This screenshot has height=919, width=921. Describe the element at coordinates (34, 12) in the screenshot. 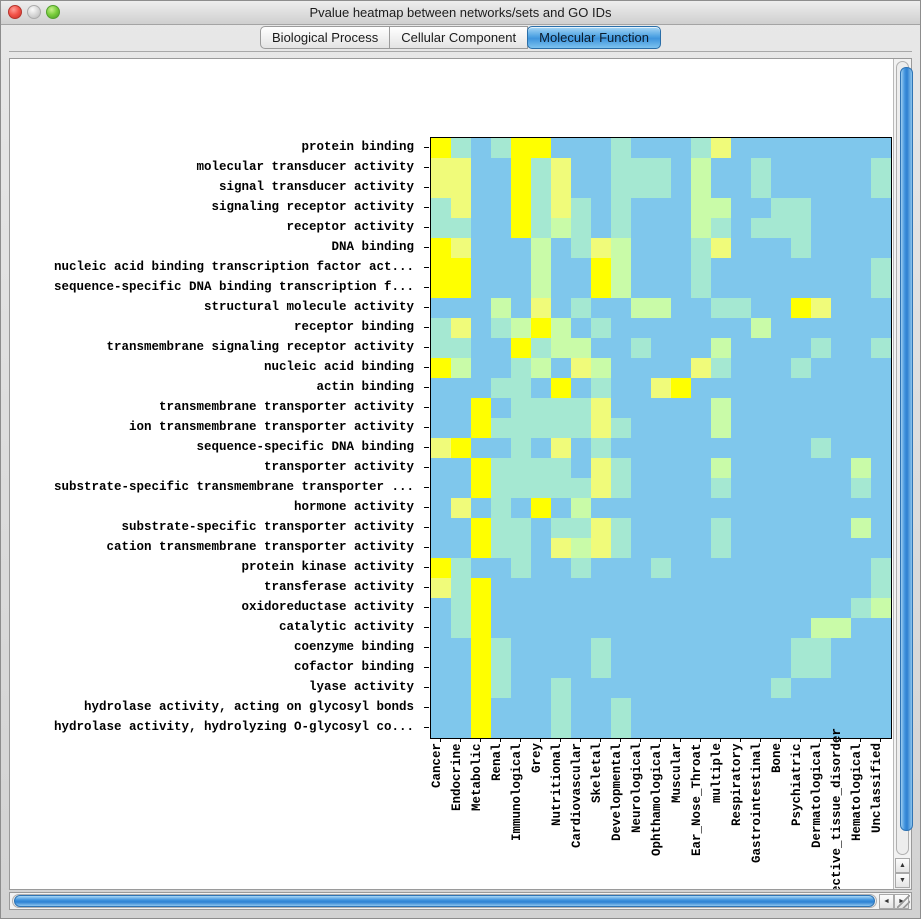

I see `minimize-button` at that location.